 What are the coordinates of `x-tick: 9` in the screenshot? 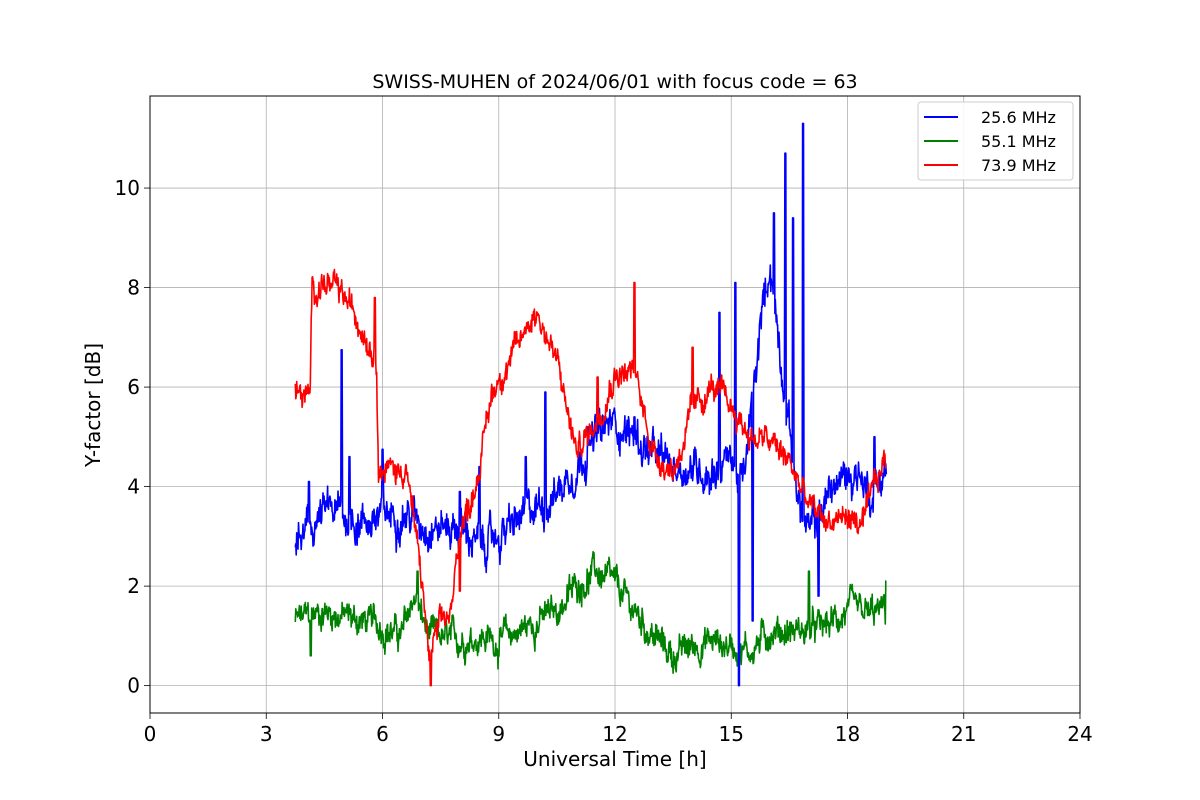 It's located at (498, 729).